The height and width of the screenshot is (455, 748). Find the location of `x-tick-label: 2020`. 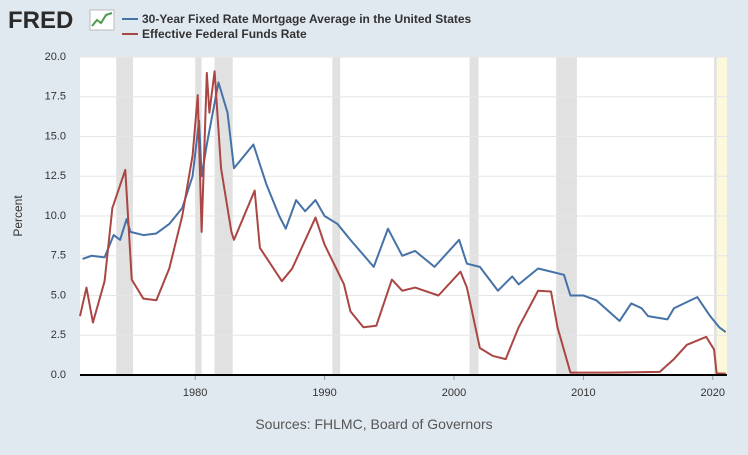

x-tick-label: 2020 is located at coordinates (713, 393).